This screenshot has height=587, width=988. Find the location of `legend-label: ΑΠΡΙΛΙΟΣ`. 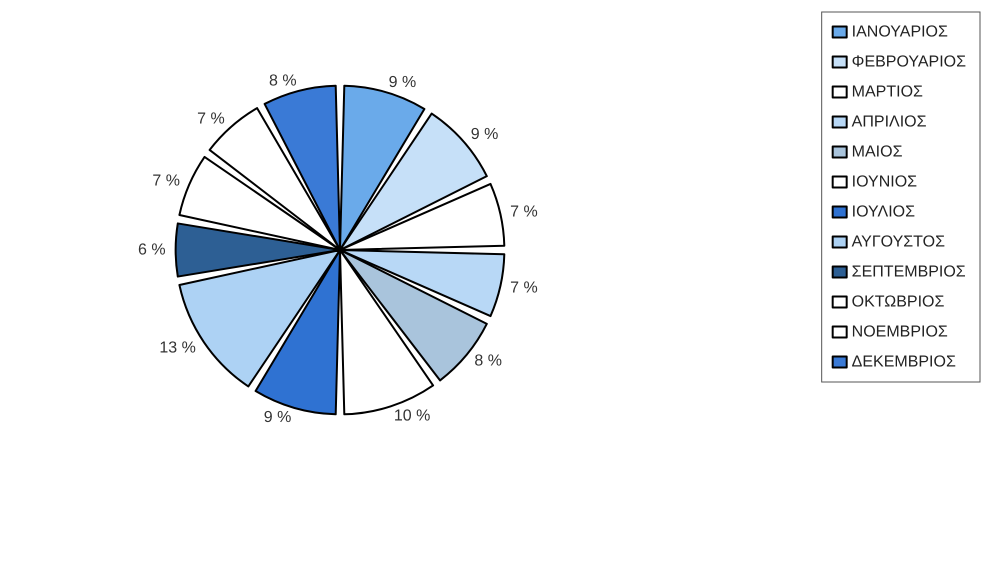

legend-label: ΑΠΡΙΛΙΟΣ is located at coordinates (889, 122).